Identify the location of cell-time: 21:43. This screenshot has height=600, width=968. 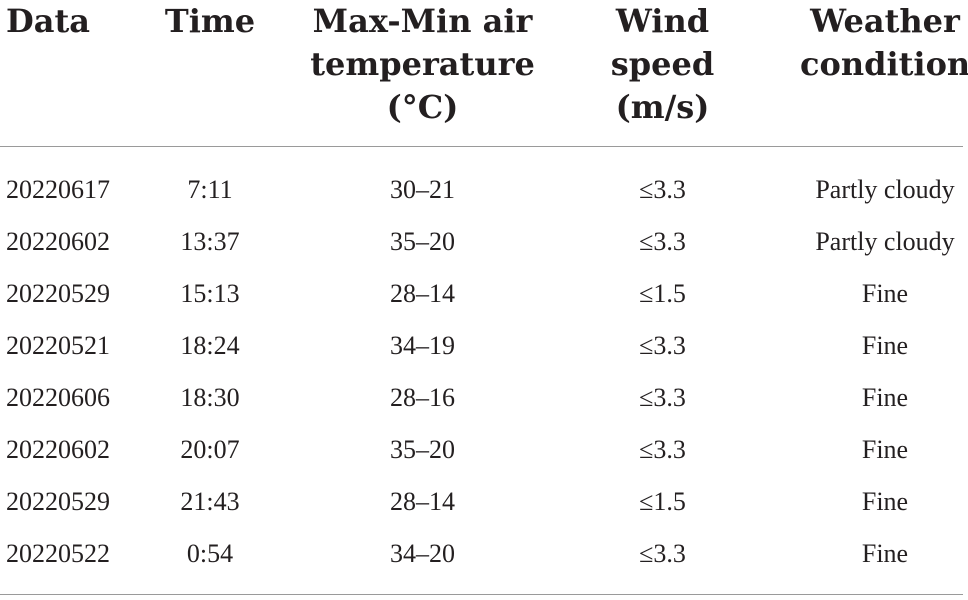
(210, 501).